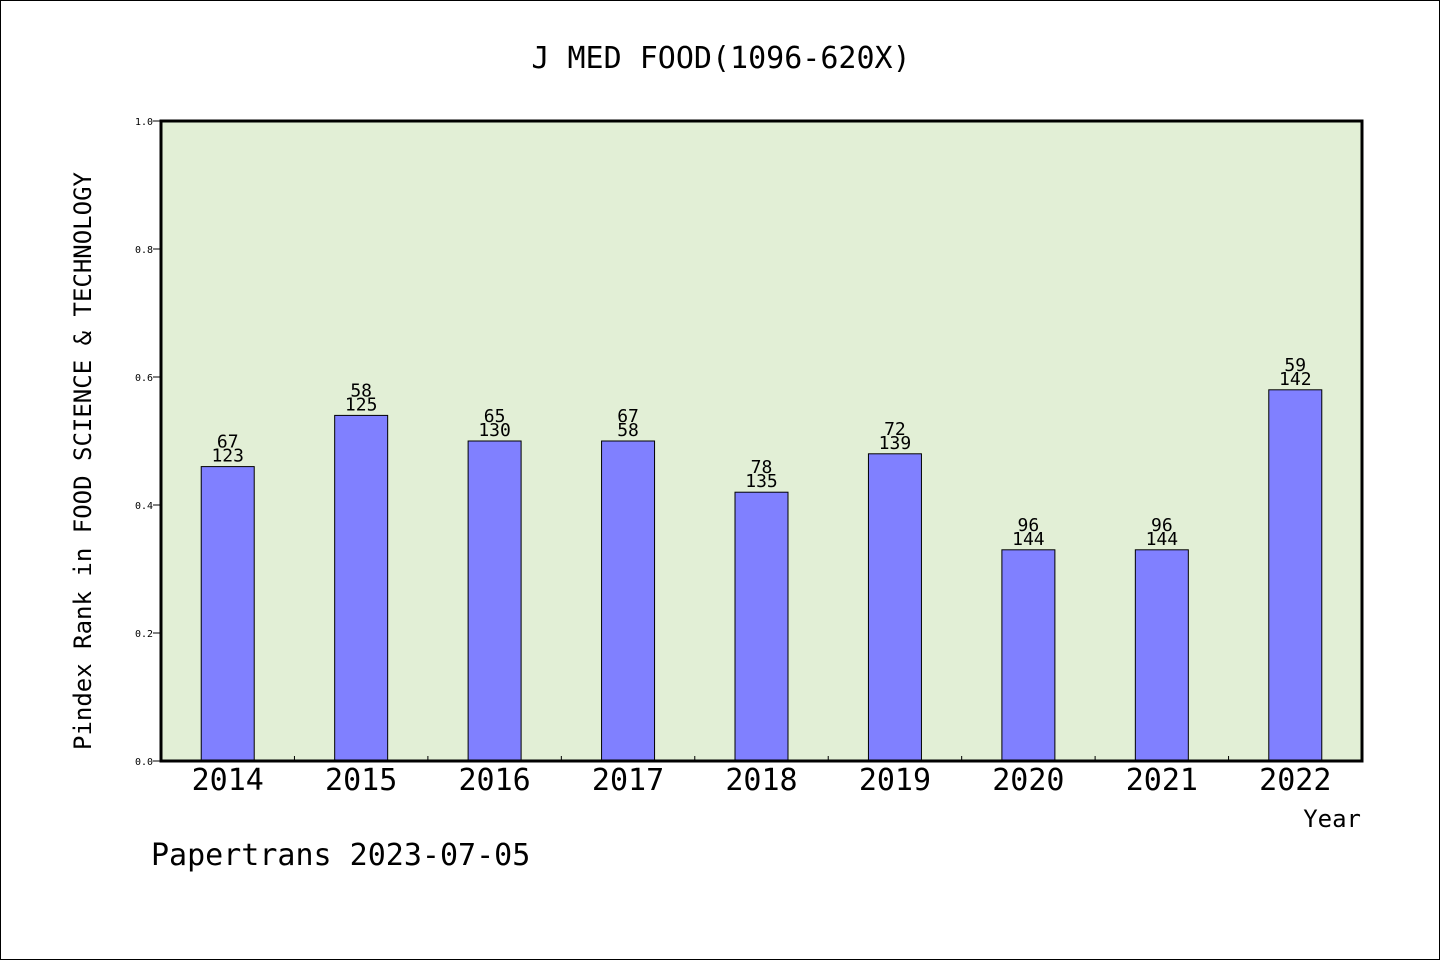 This screenshot has width=1440, height=961. Describe the element at coordinates (1028, 655) in the screenshot. I see `bar-2020` at that location.